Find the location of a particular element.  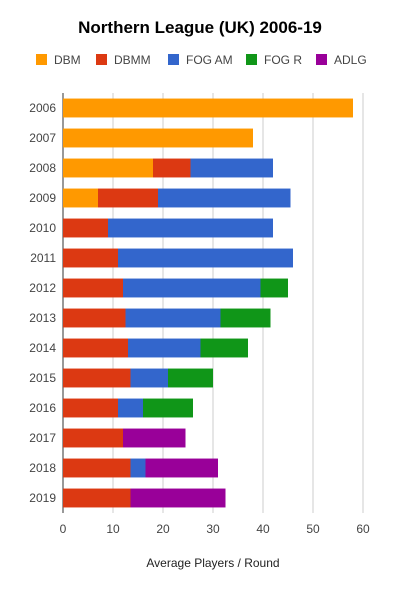

x-tick-label-20: 20 is located at coordinates (163, 529).